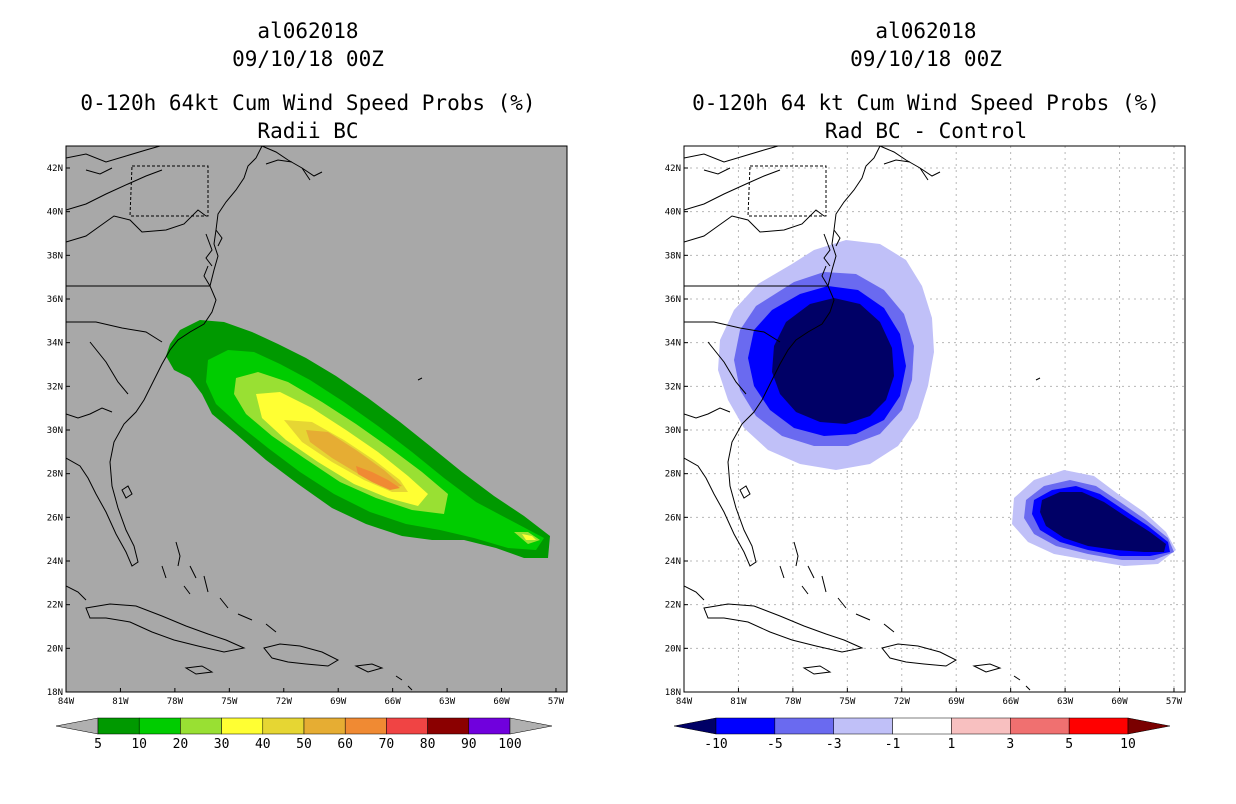  I want to click on right-contour-neg10-b, so click(1103, 522).